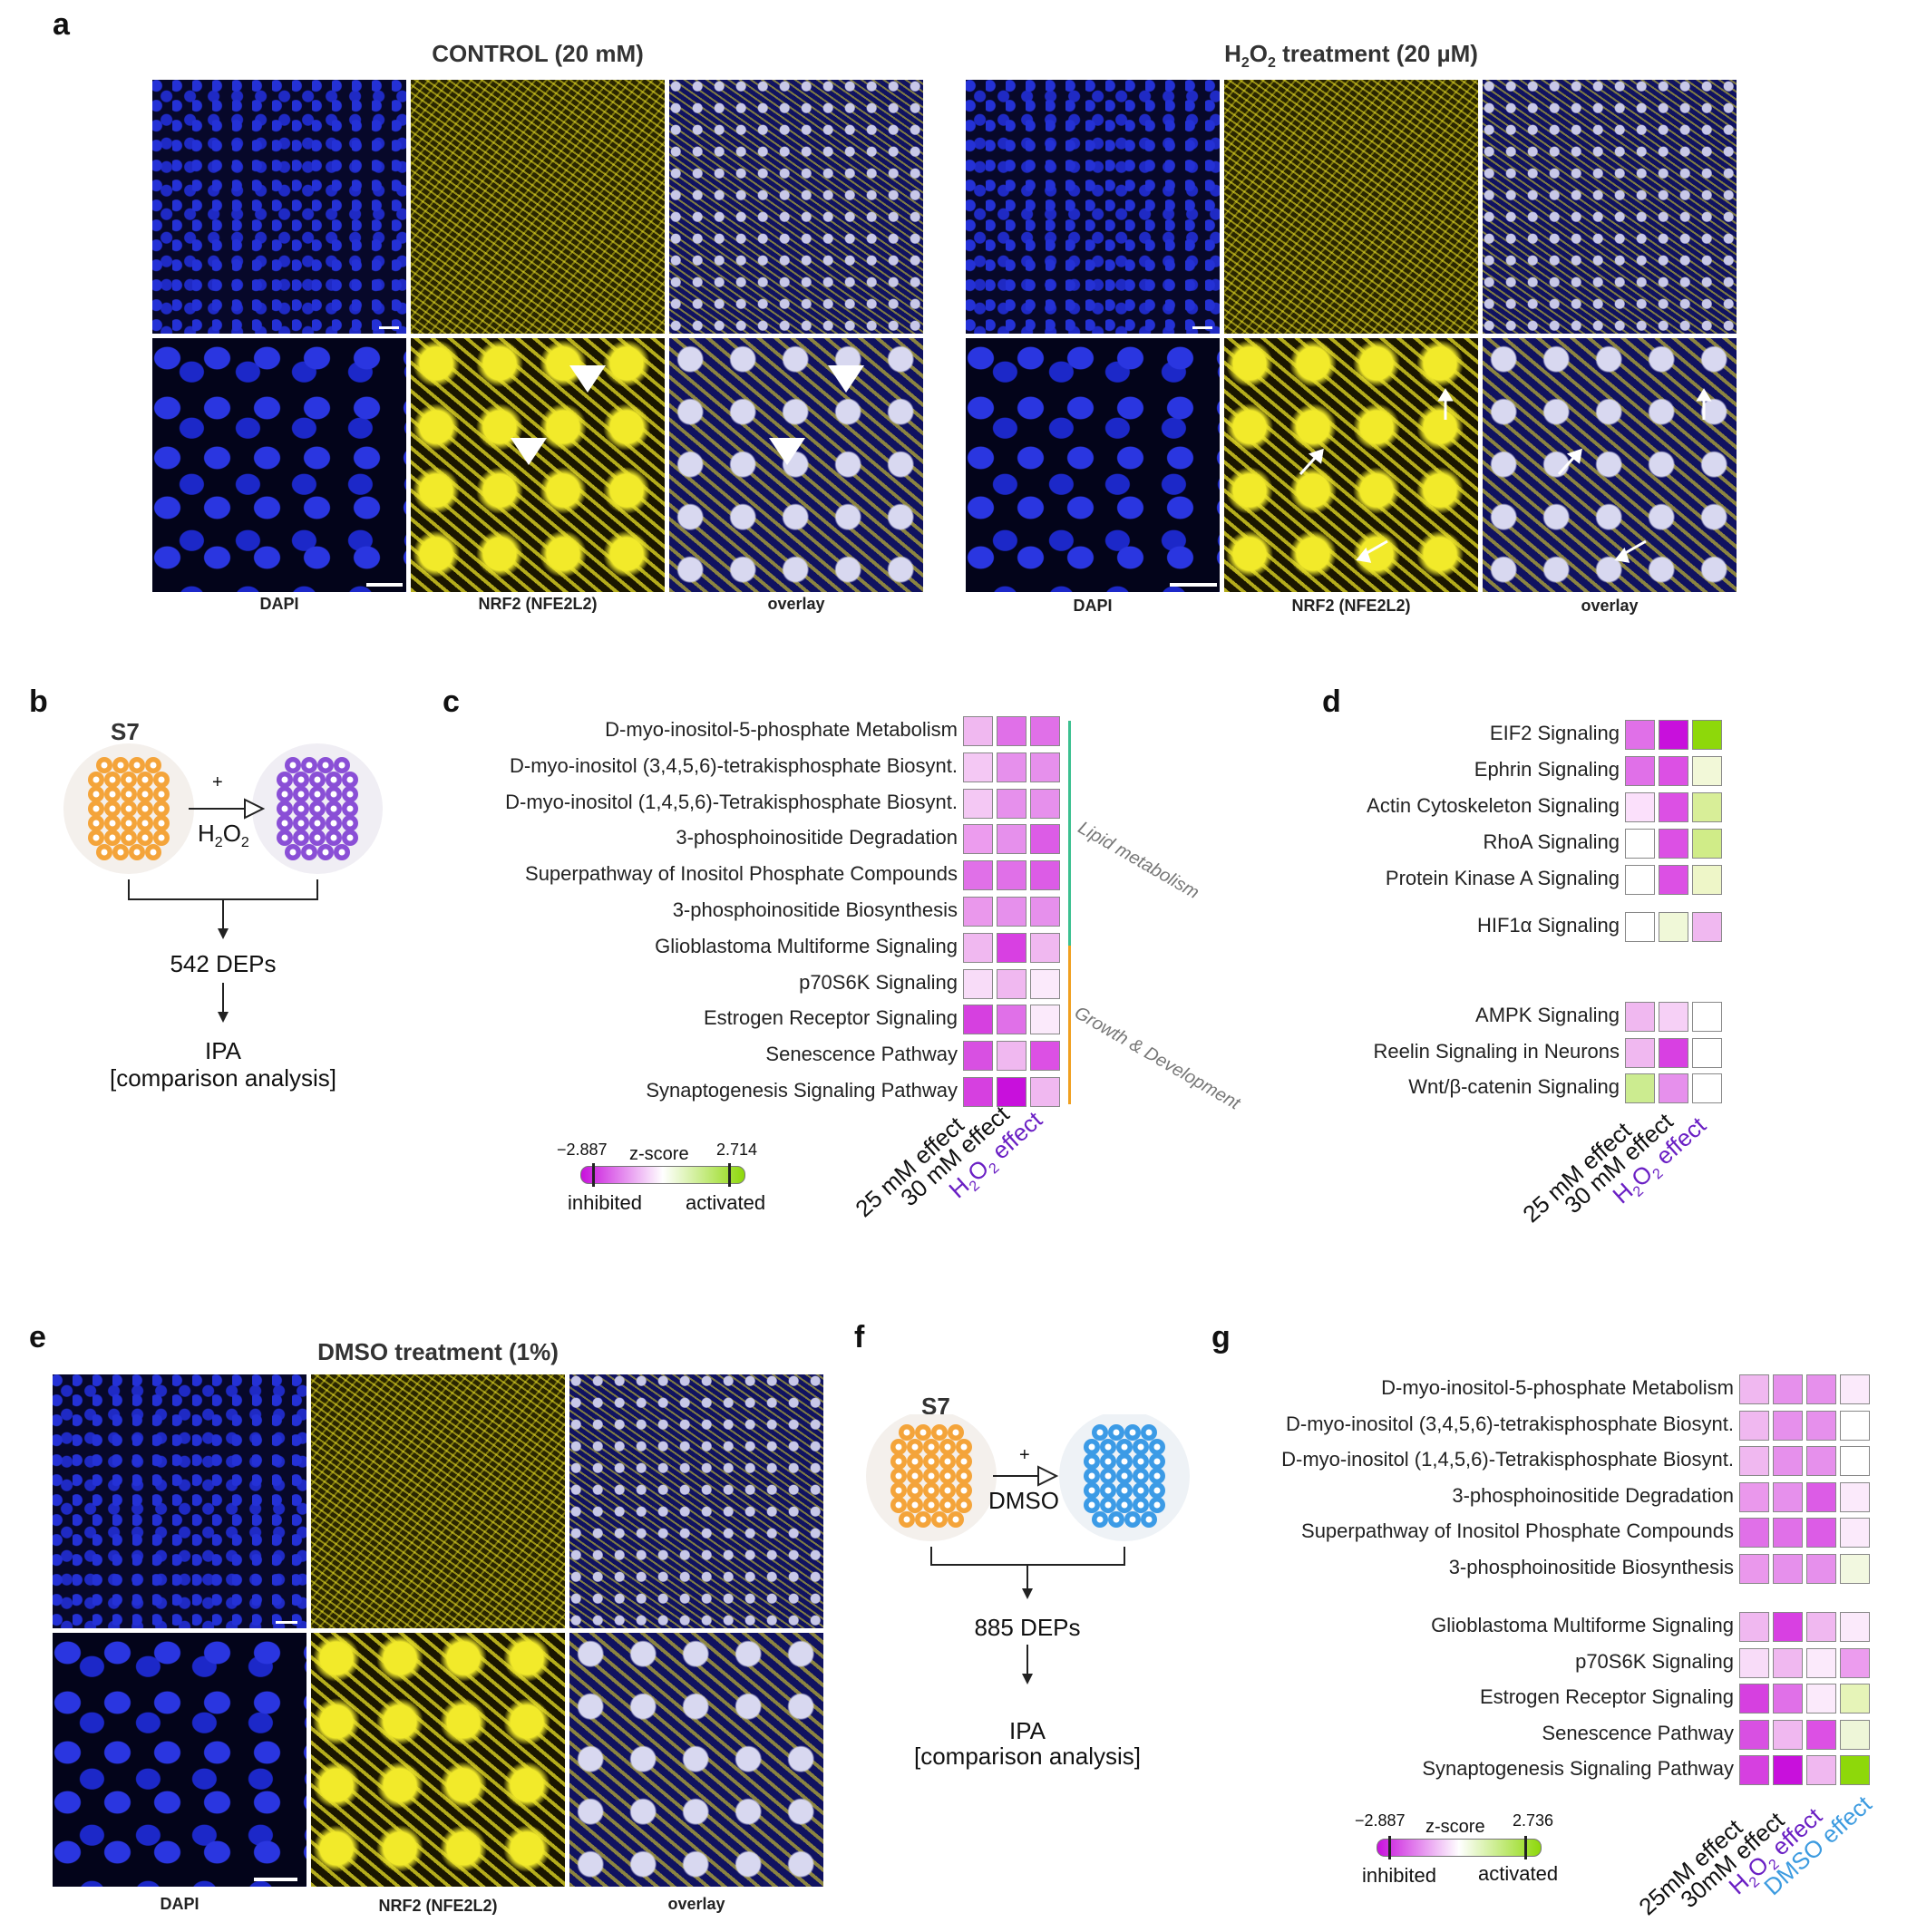 The height and width of the screenshot is (1932, 1907). What do you see at coordinates (224, 835) in the screenshot?
I see `h2o2-treatment-label: H2O2` at bounding box center [224, 835].